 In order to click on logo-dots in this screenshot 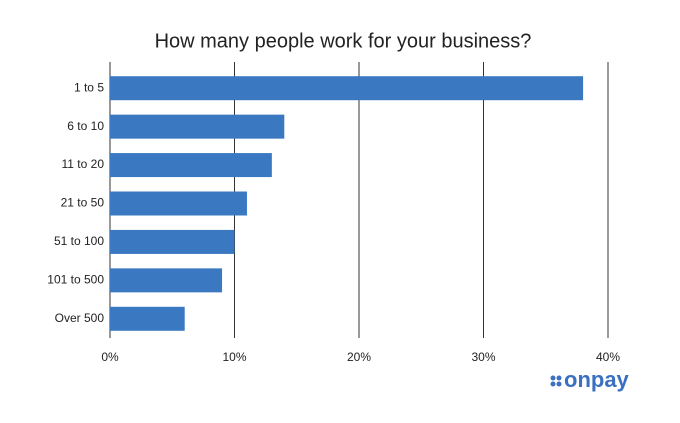, I will do `click(556, 381)`.